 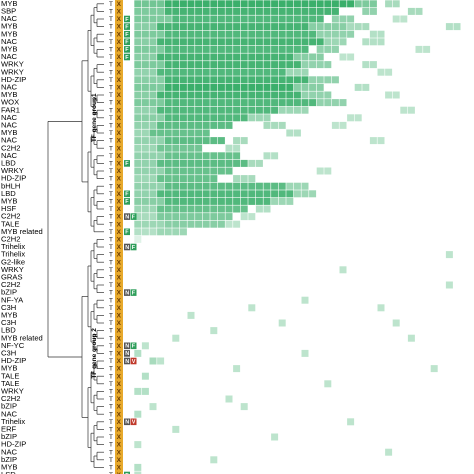 What do you see at coordinates (22, 337) in the screenshot?
I see `row-label: MYB related` at bounding box center [22, 337].